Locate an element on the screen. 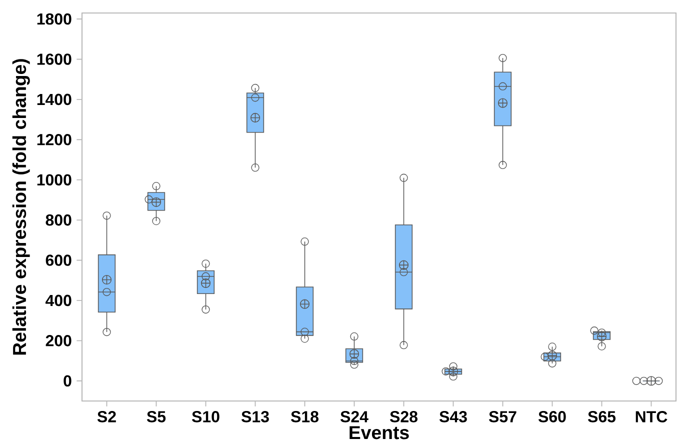 This screenshot has height=448, width=679. x-tick-label: S5 is located at coordinates (156, 416).